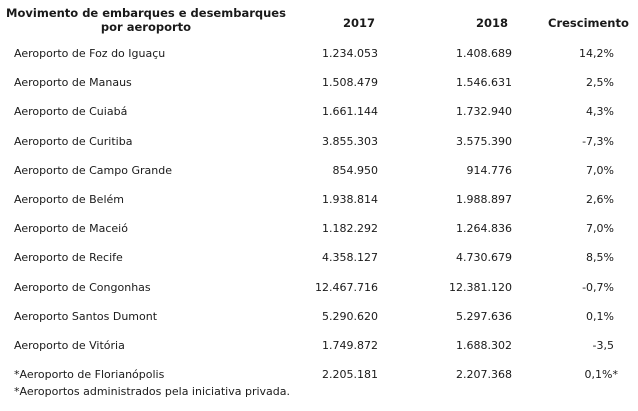 This screenshot has height=411, width=638. Describe the element at coordinates (90, 54) in the screenshot. I see `cell-airport-name: Aeroporto de Foz do Iguaçu` at that location.